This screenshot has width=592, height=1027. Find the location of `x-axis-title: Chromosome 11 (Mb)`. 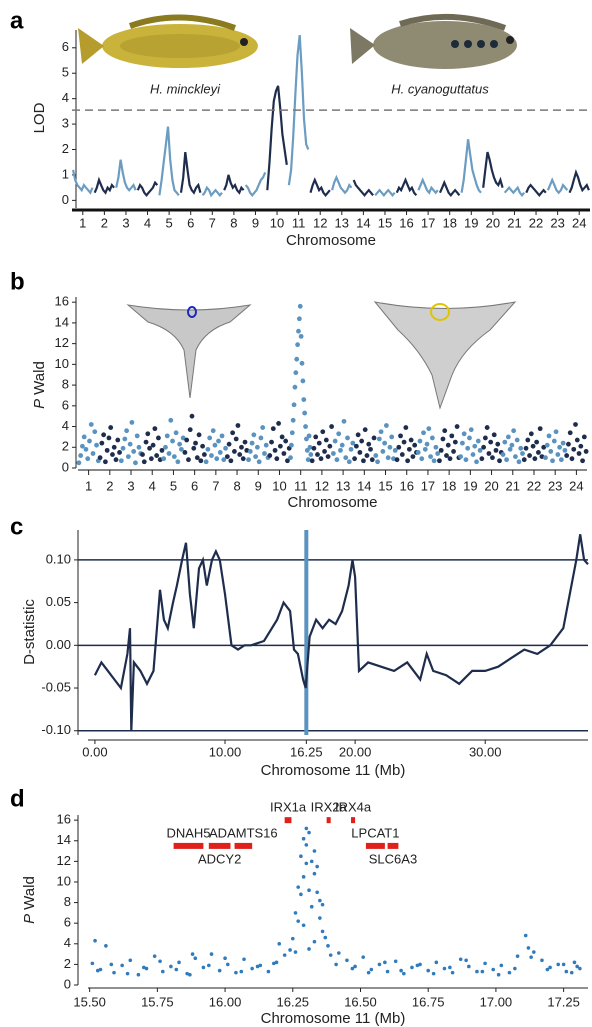

x-axis-title: Chromosome 11 (Mb) is located at coordinates (333, 770).